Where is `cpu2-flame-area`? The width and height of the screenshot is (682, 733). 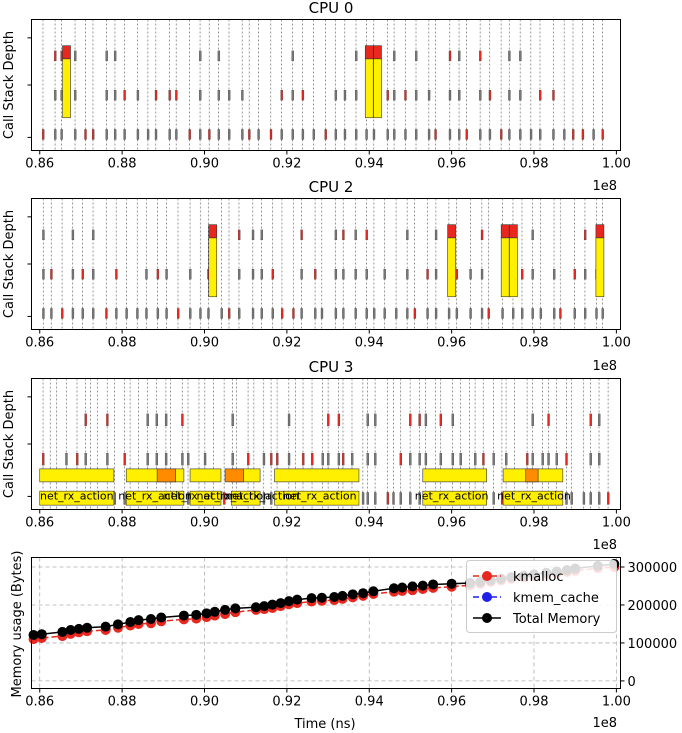
cpu2-flame-area is located at coordinates (323, 264).